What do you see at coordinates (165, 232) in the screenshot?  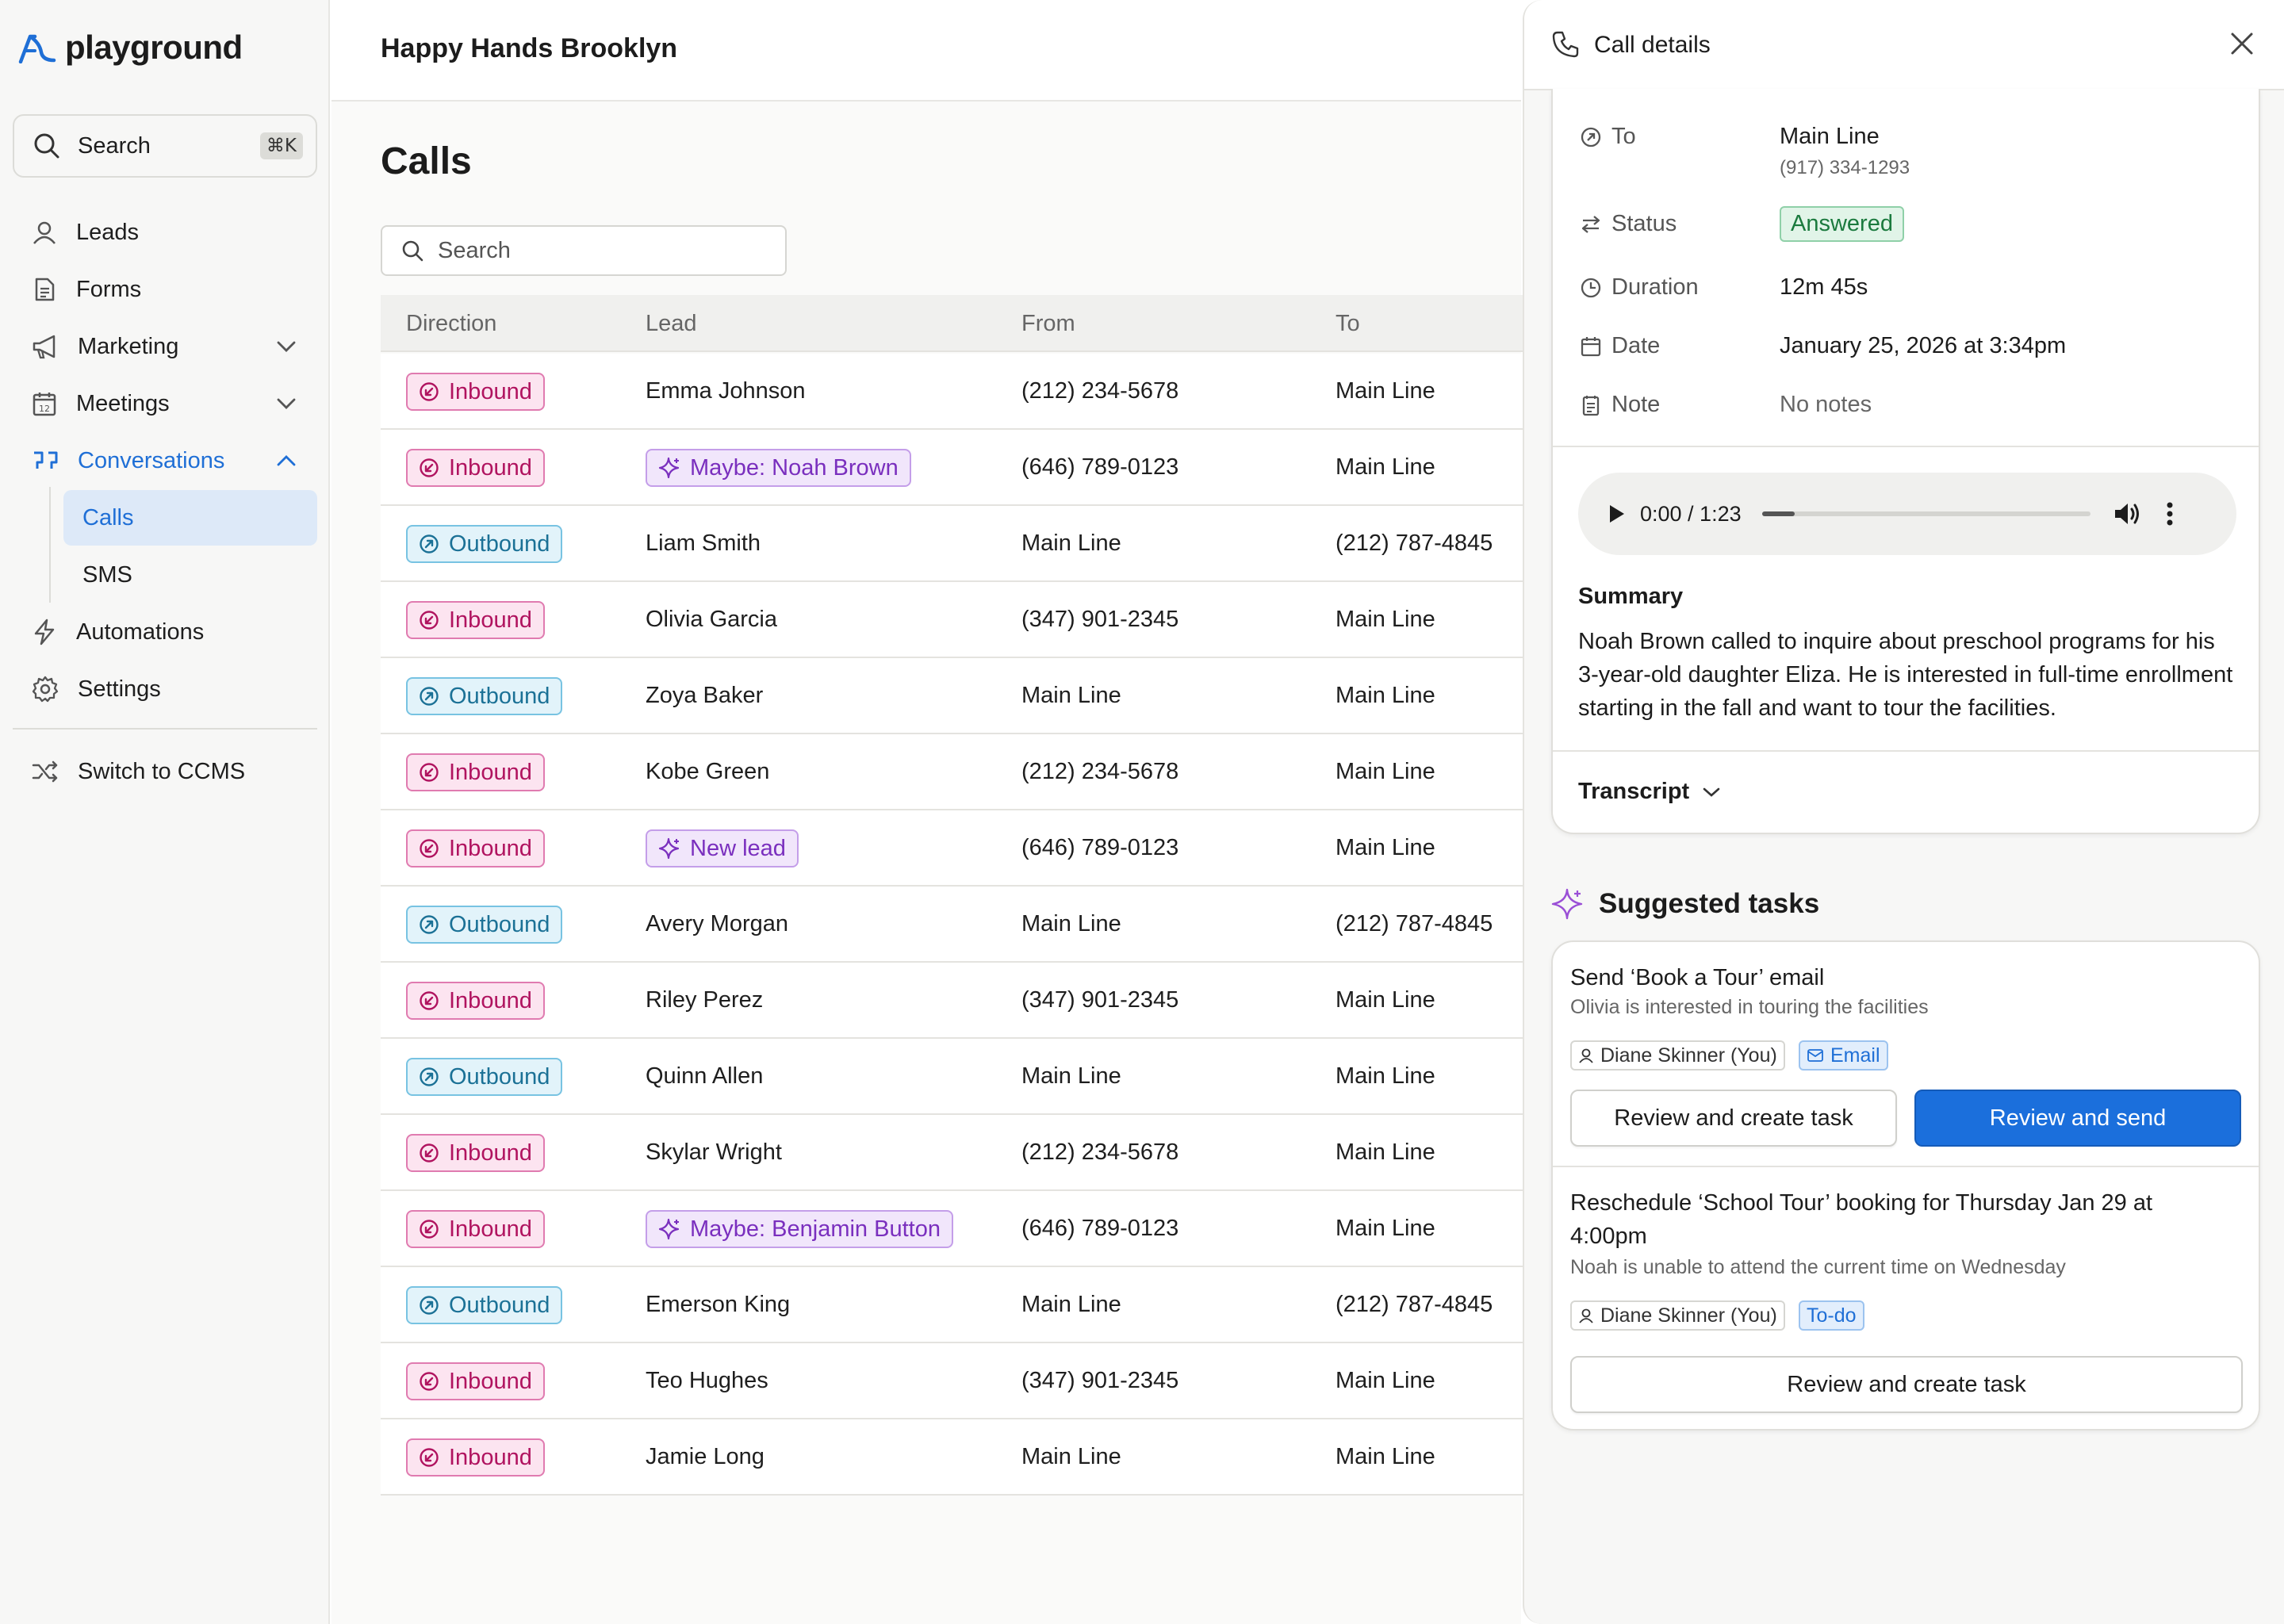 I see `sidebar-item-leads: Leads` at bounding box center [165, 232].